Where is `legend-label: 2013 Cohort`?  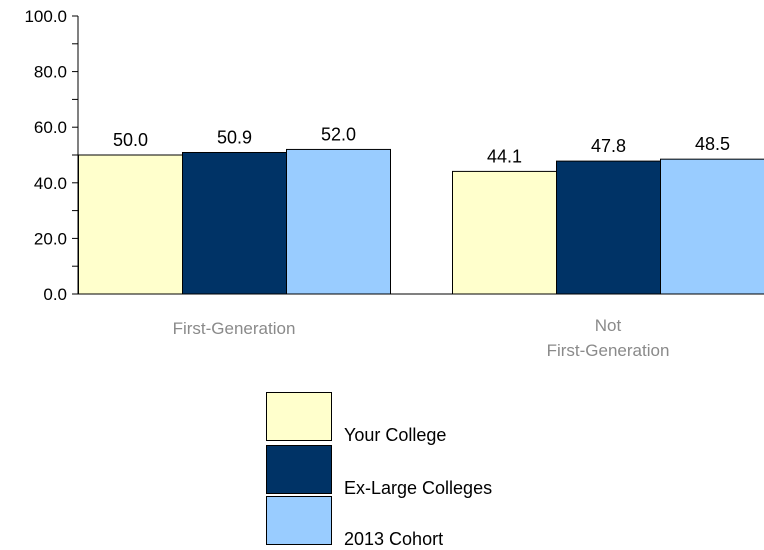
legend-label: 2013 Cohort is located at coordinates (393, 539).